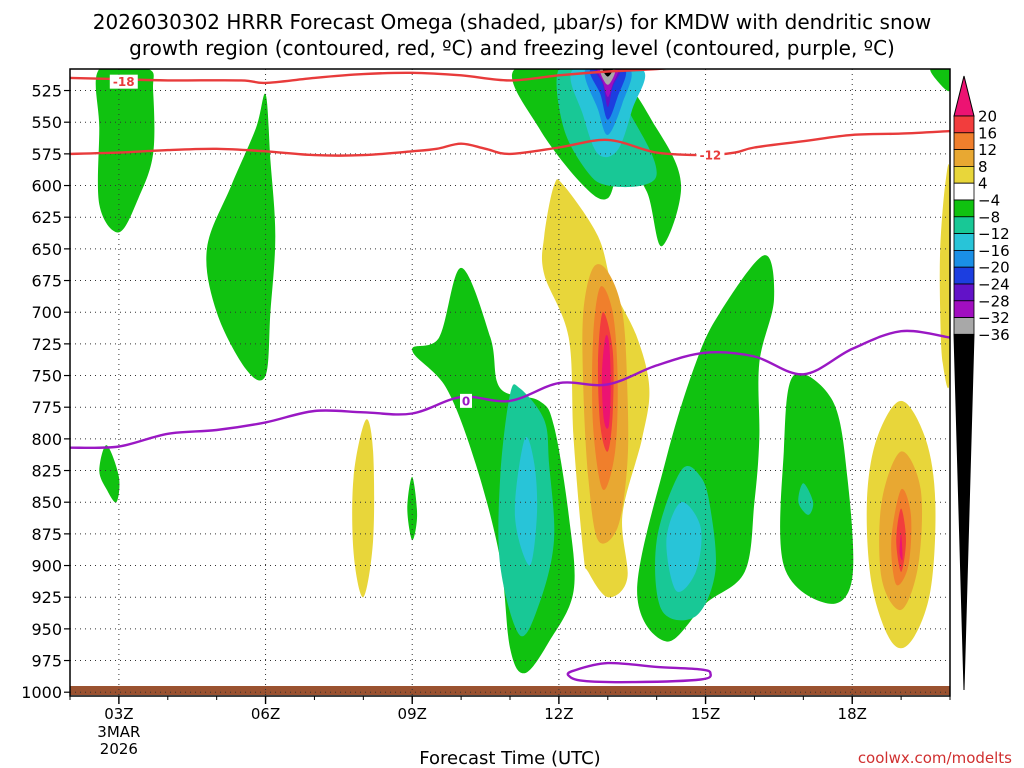 This screenshot has width=1024, height=768. Describe the element at coordinates (41, 692) in the screenshot. I see `y-tick-label-1000: 1000` at that location.